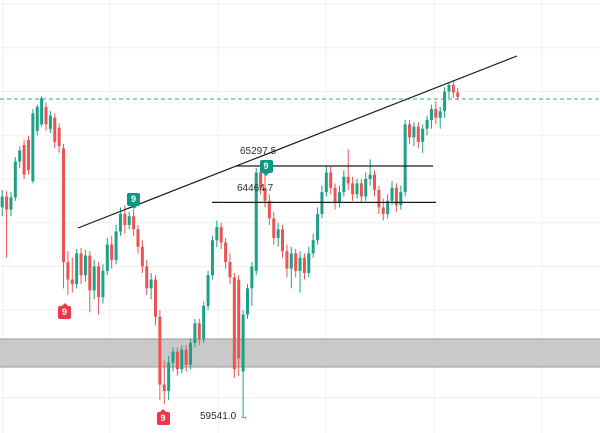  What do you see at coordinates (300, 353) in the screenshot?
I see `session-band` at bounding box center [300, 353].